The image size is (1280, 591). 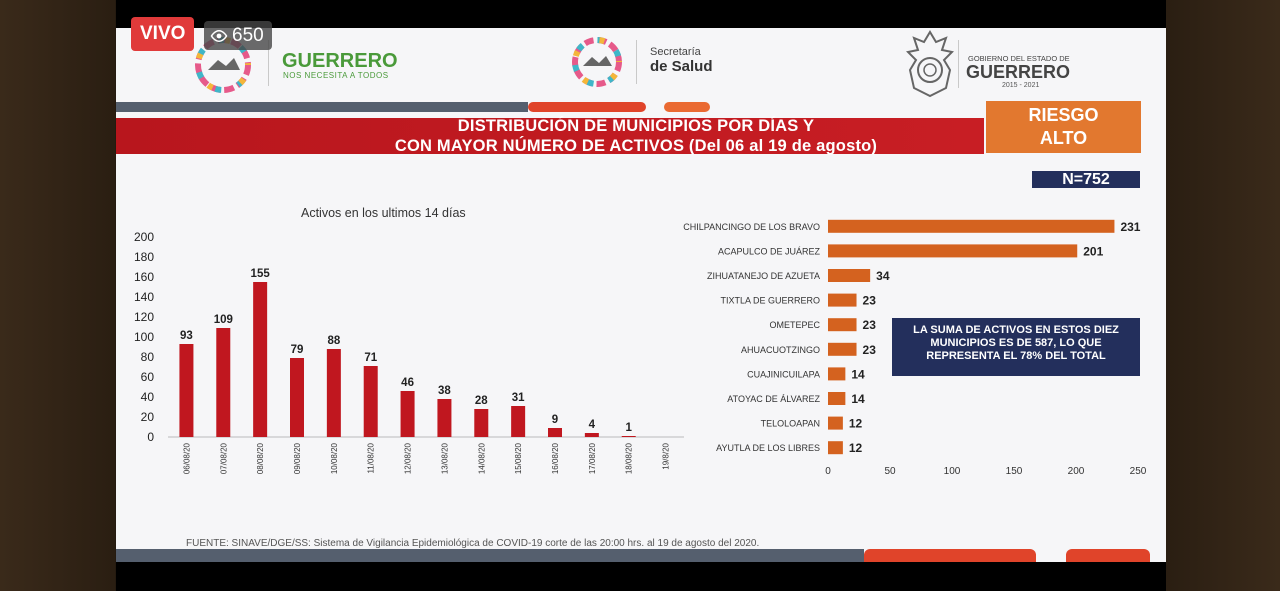 What do you see at coordinates (248, 35) in the screenshot?
I see `viewer-count: 650` at bounding box center [248, 35].